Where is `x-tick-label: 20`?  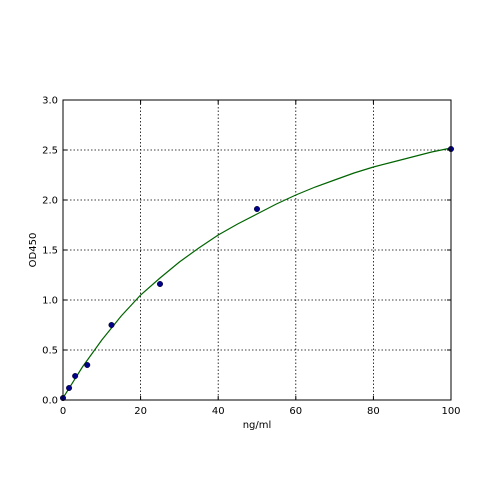
x-tick-label: 20 is located at coordinates (140, 411).